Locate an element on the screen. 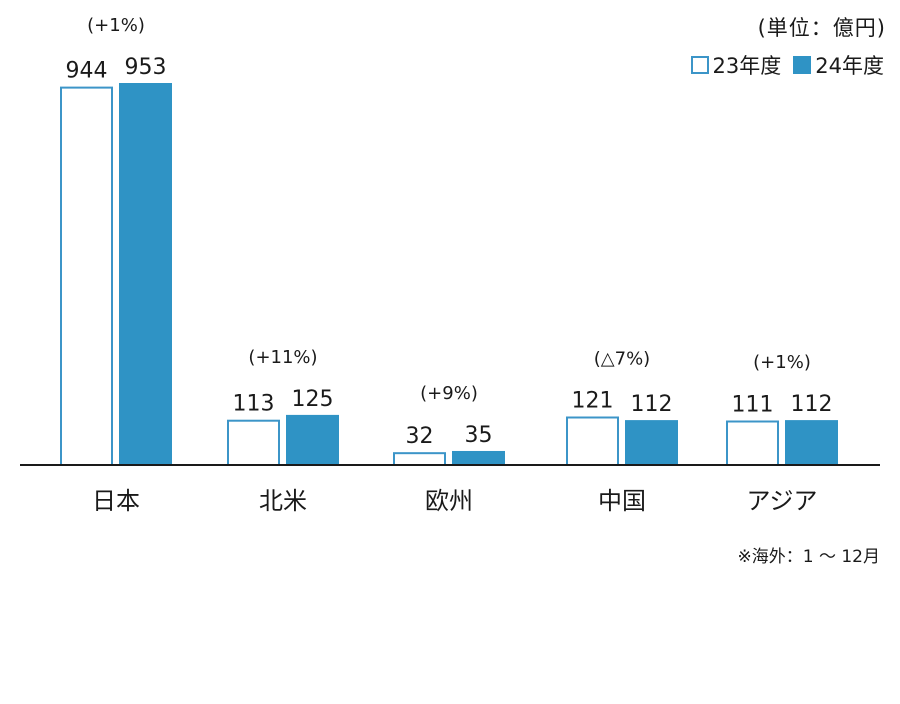 This screenshot has height=704, width=900. legend-item-23: 23年度 is located at coordinates (736, 65).